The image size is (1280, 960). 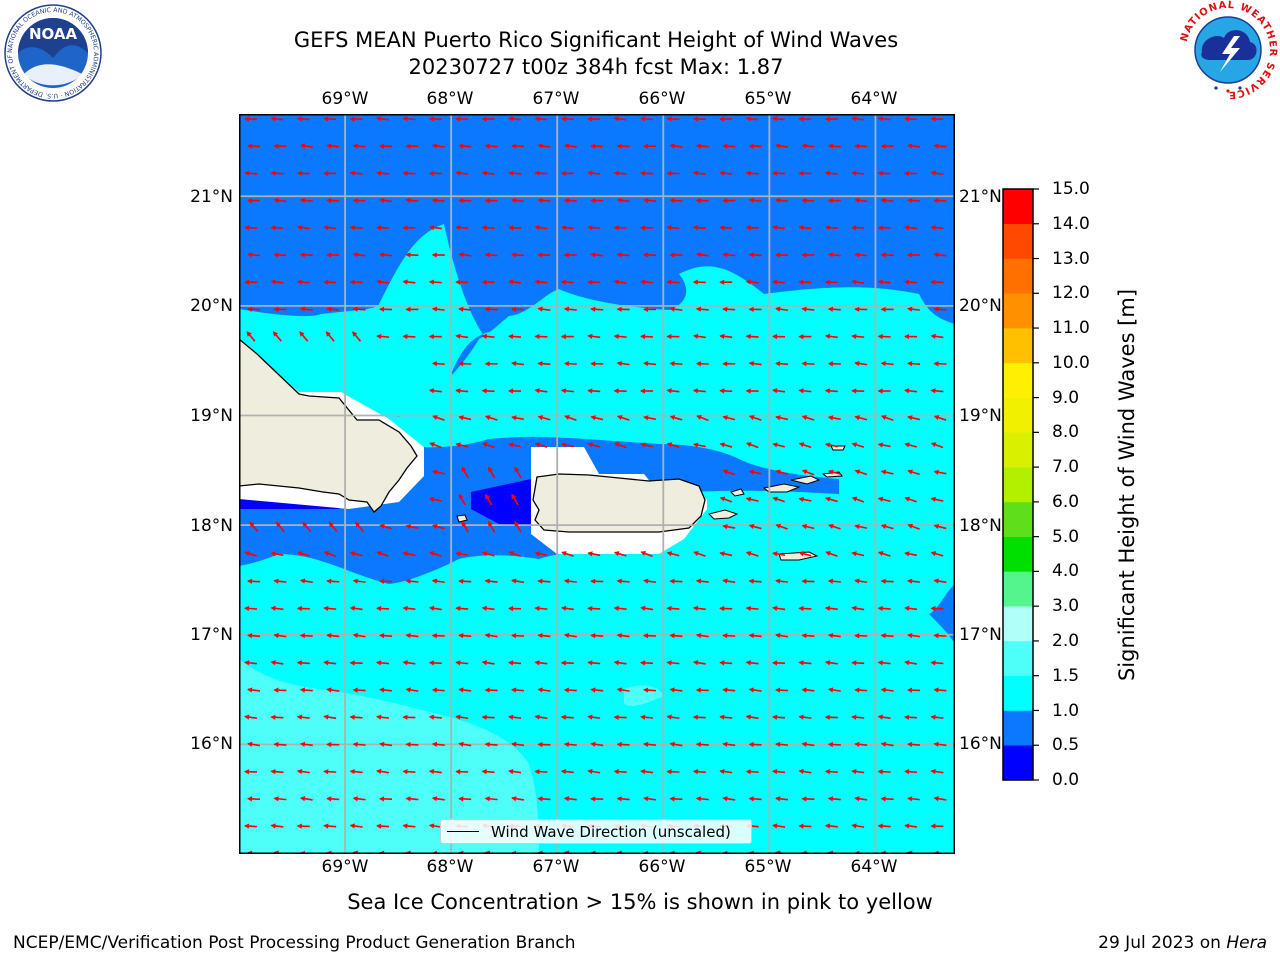 What do you see at coordinates (211, 635) in the screenshot?
I see `lat-label-left: 17°N` at bounding box center [211, 635].